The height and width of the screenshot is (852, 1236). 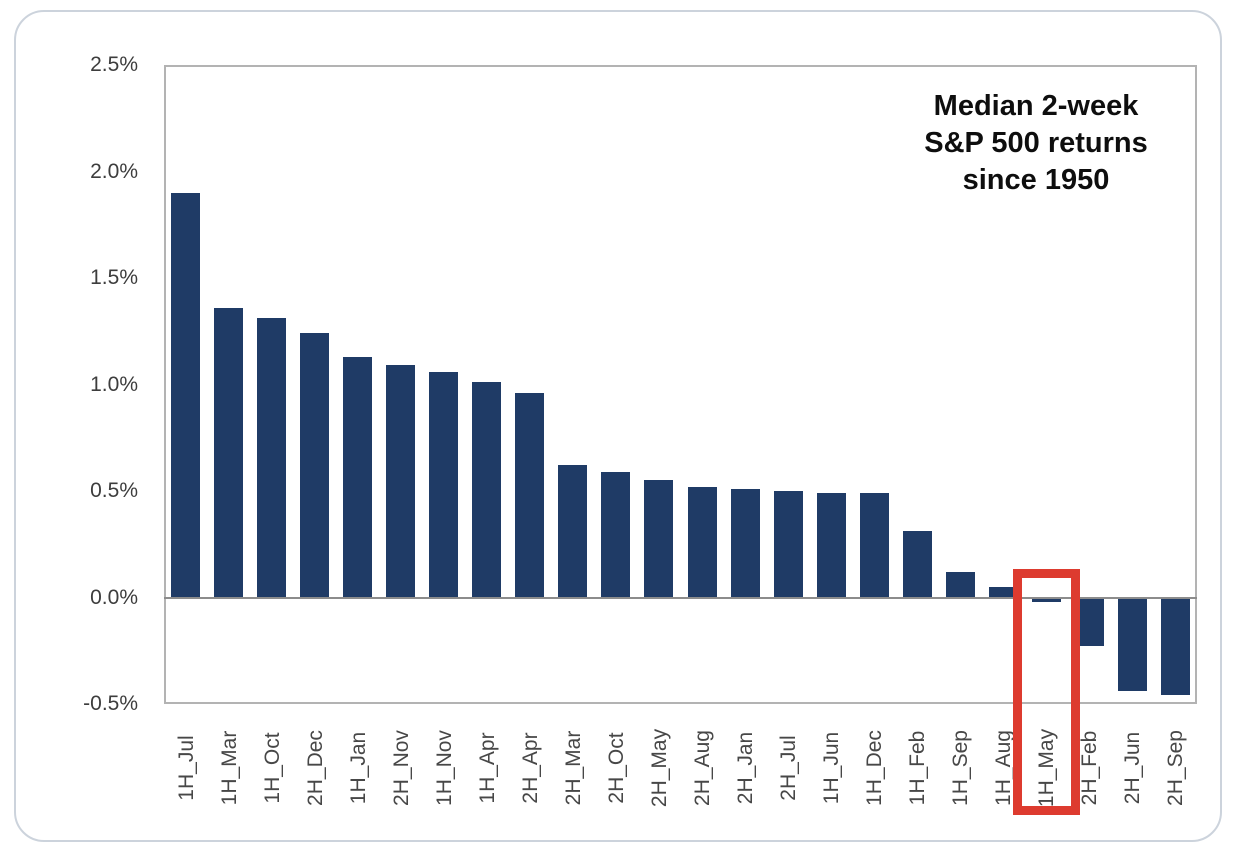 I want to click on bar-1H_Feb, so click(x=917, y=564).